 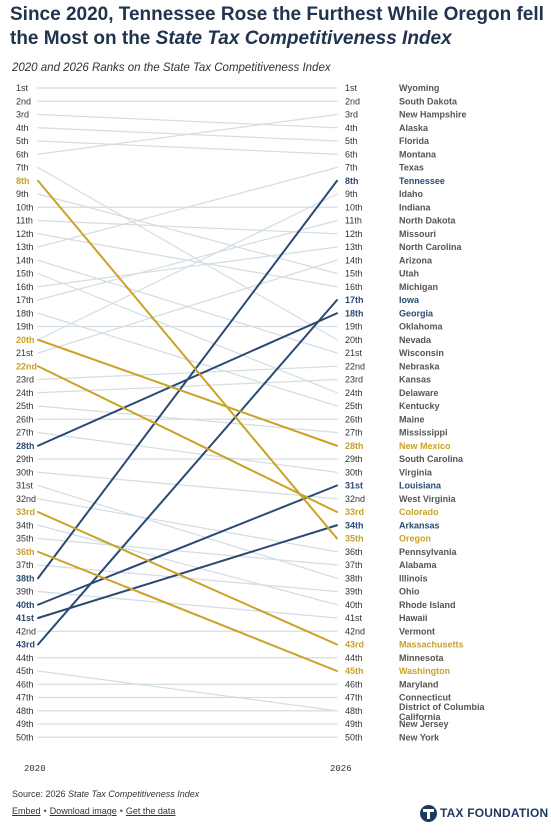 I want to click on state-label-nebraska: Nebraska, so click(x=420, y=366).